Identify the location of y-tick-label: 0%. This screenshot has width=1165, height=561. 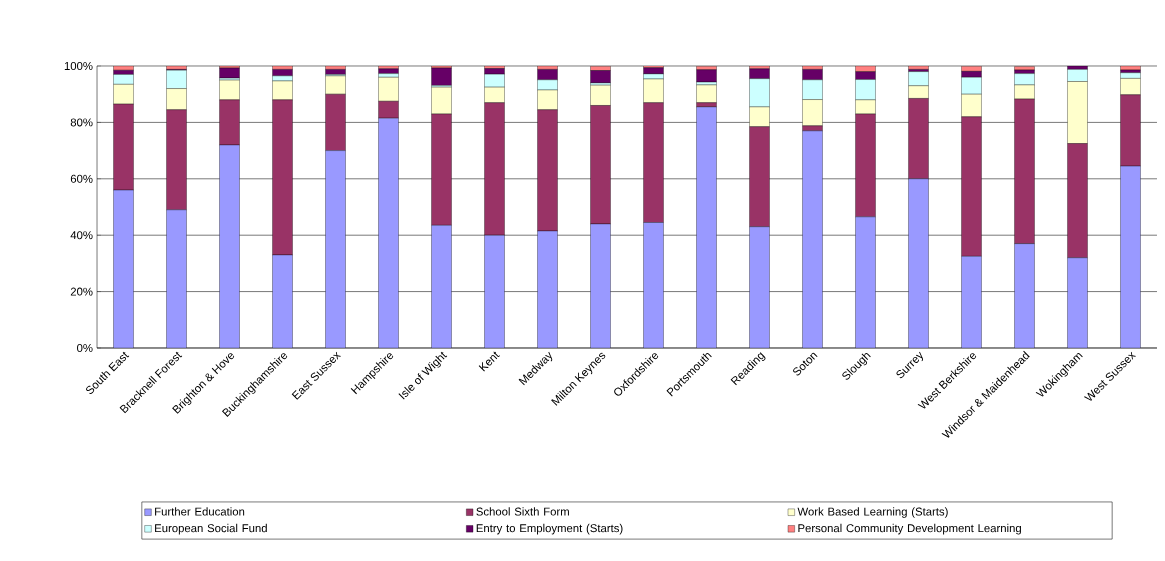
(85, 347).